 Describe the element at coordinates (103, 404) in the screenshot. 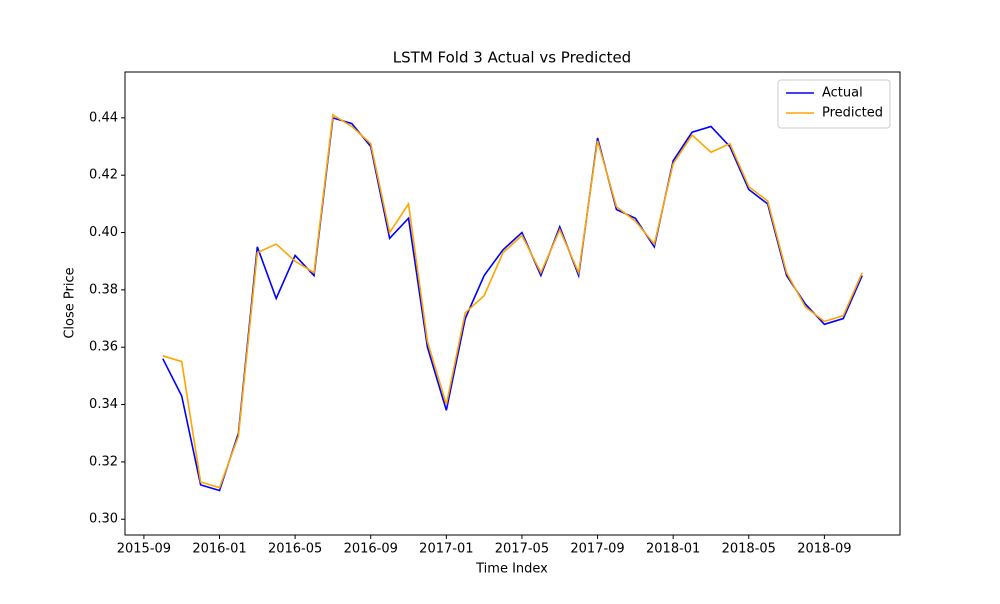

I see `y-tick-label: 0.34` at that location.